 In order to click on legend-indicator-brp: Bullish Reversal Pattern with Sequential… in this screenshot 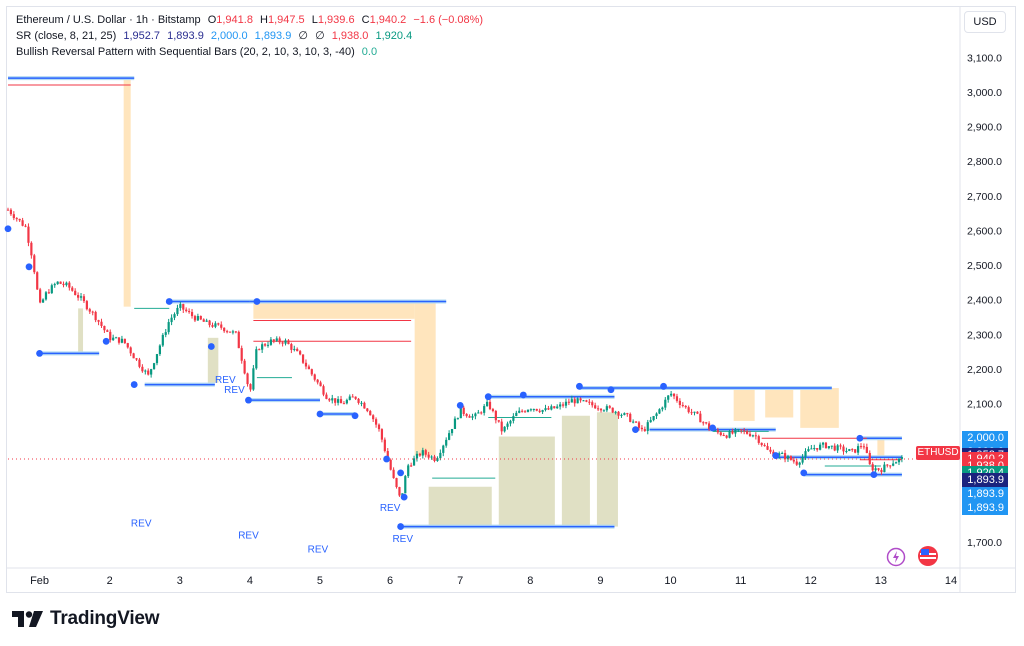, I will do `click(249, 52)`.